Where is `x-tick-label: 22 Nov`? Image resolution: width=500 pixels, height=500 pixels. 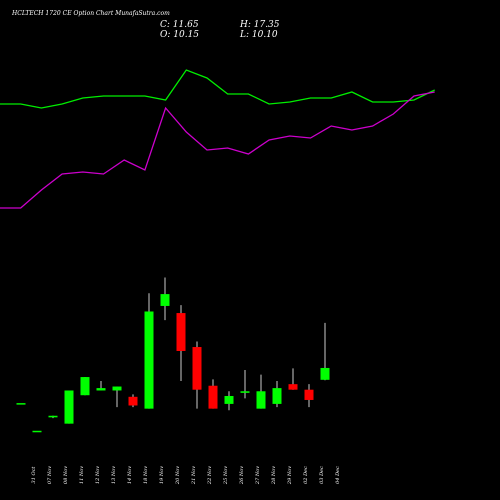
x-tick-label: 22 Nov is located at coordinates (210, 475).